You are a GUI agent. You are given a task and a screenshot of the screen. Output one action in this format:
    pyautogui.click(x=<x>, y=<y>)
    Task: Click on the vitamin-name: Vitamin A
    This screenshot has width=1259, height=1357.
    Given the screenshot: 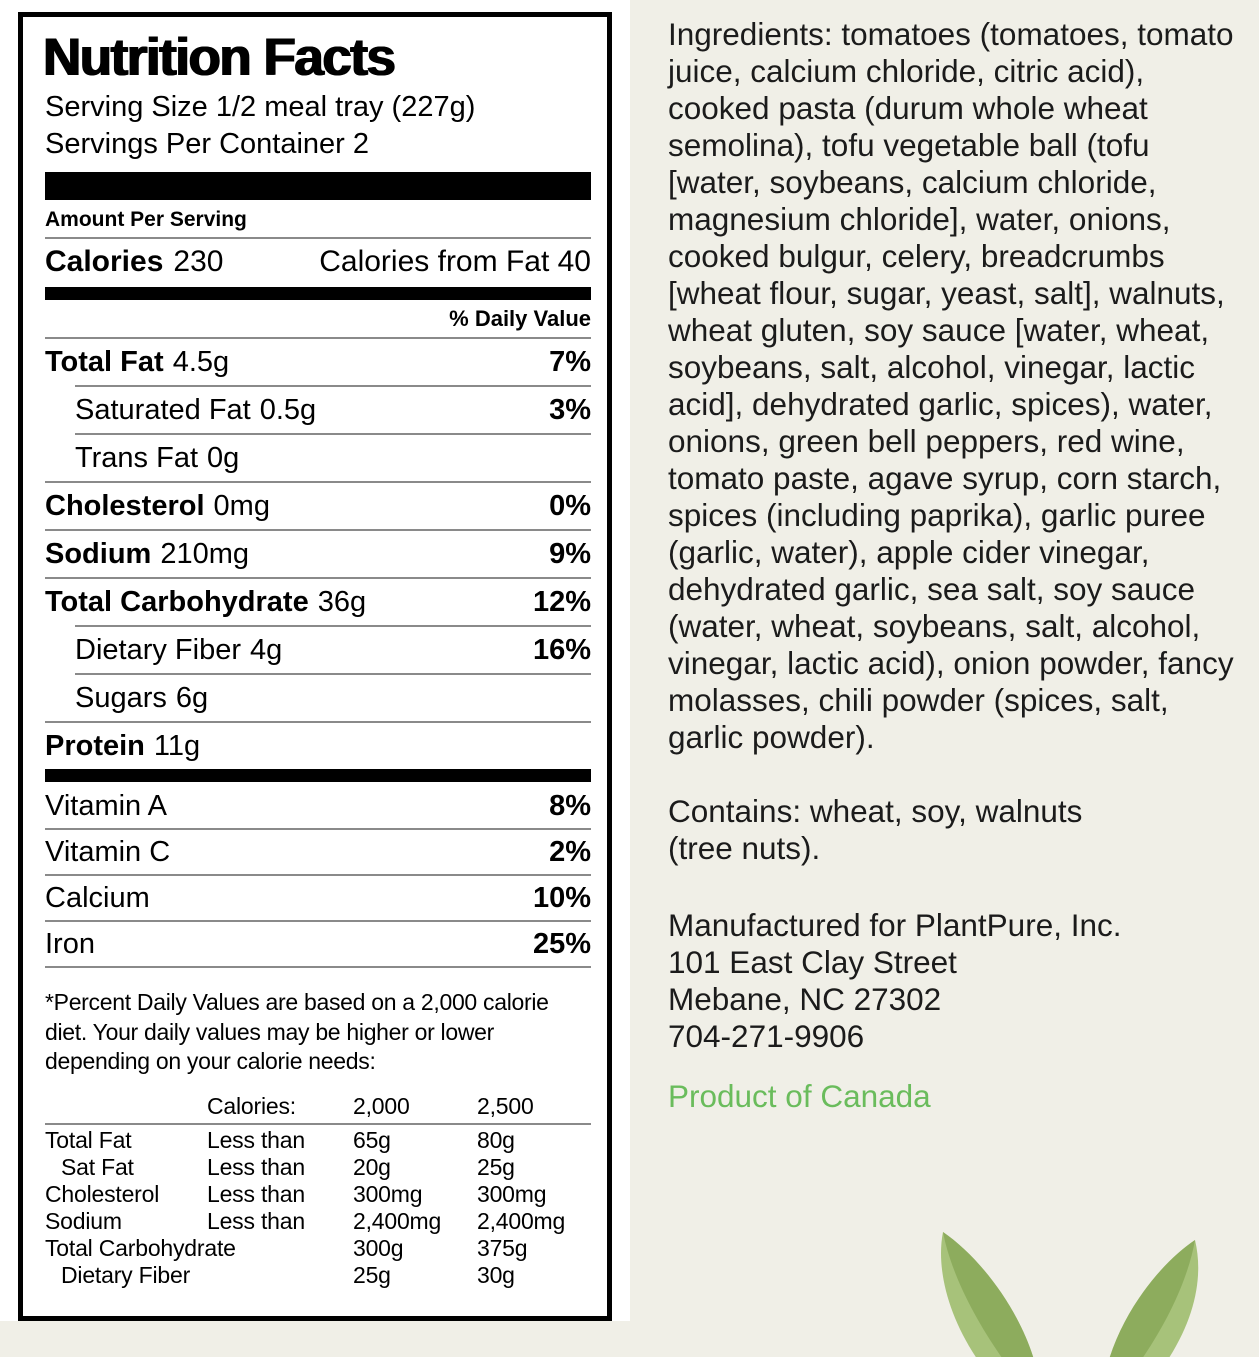 What is the action you would take?
    pyautogui.click(x=106, y=806)
    